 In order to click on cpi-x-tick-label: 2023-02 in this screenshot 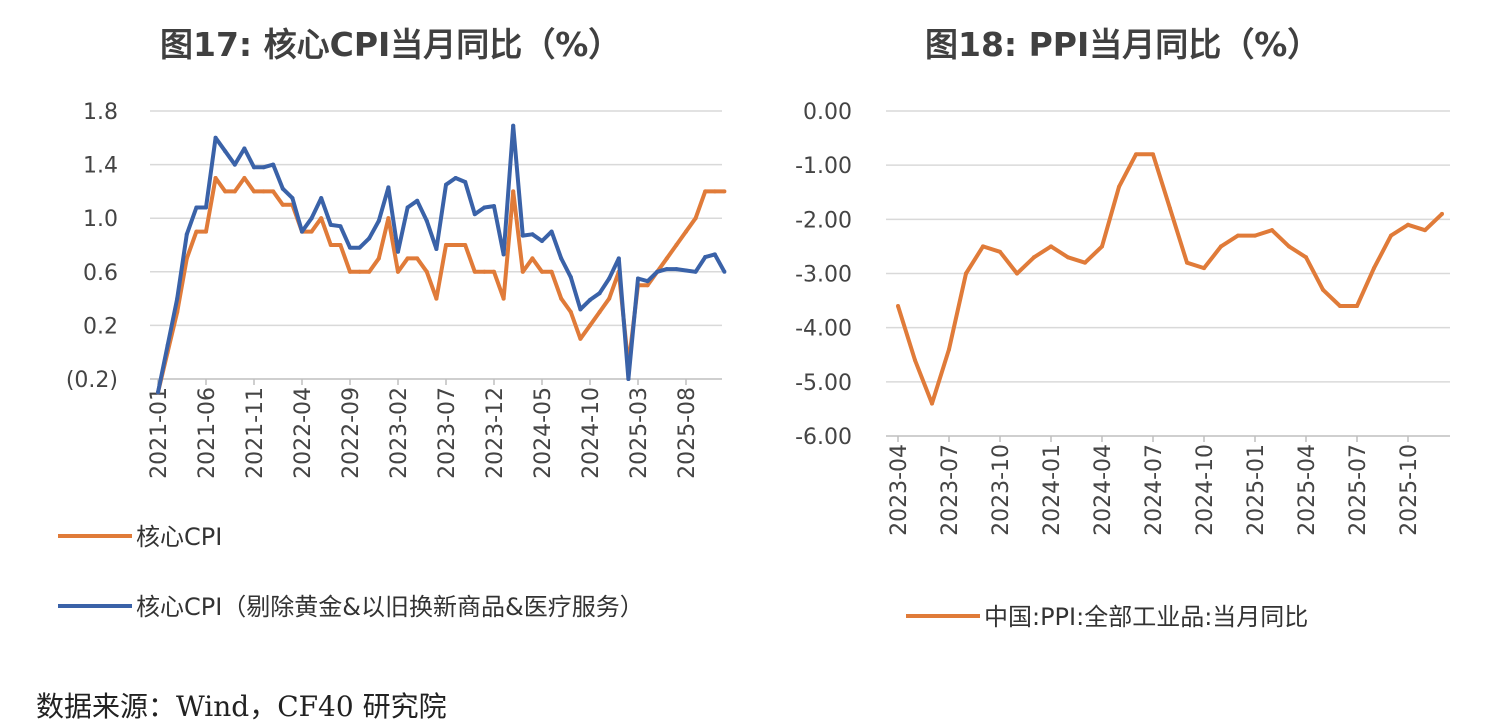, I will do `click(399, 433)`.